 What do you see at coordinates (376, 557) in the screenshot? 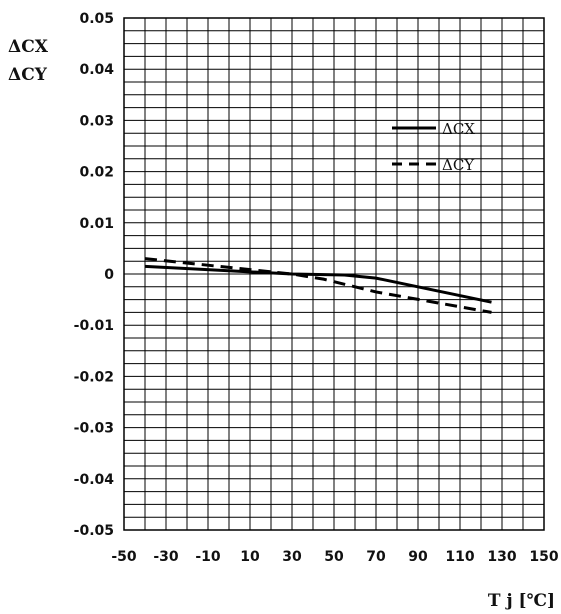
I see `x-tick-label: 70` at bounding box center [376, 557].